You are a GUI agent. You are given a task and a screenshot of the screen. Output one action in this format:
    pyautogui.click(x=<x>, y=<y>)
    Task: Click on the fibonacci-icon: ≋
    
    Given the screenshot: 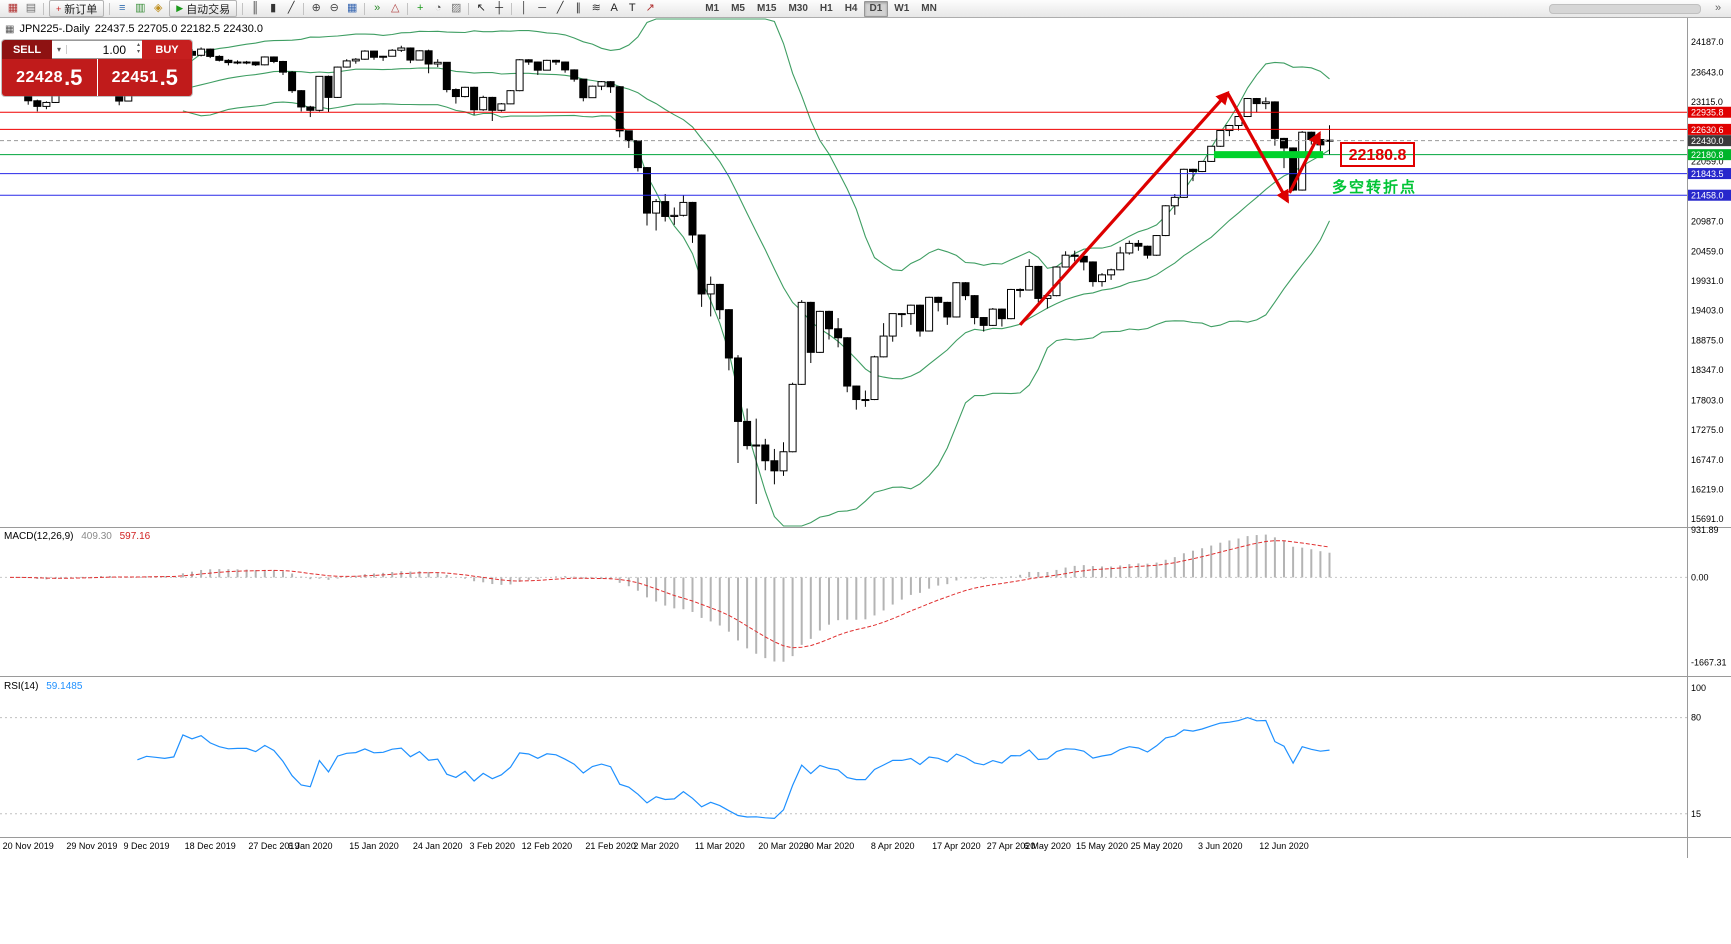 What is the action you would take?
    pyautogui.click(x=596, y=8)
    